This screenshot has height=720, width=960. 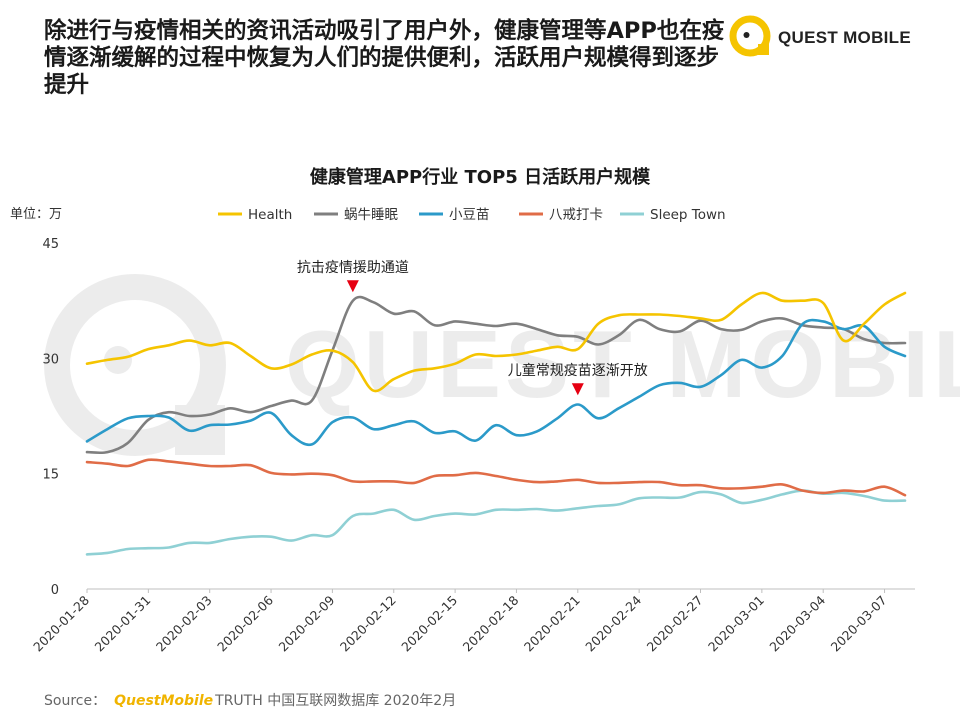 I want to click on x-tick-label: 2020-03-01, so click(x=736, y=624).